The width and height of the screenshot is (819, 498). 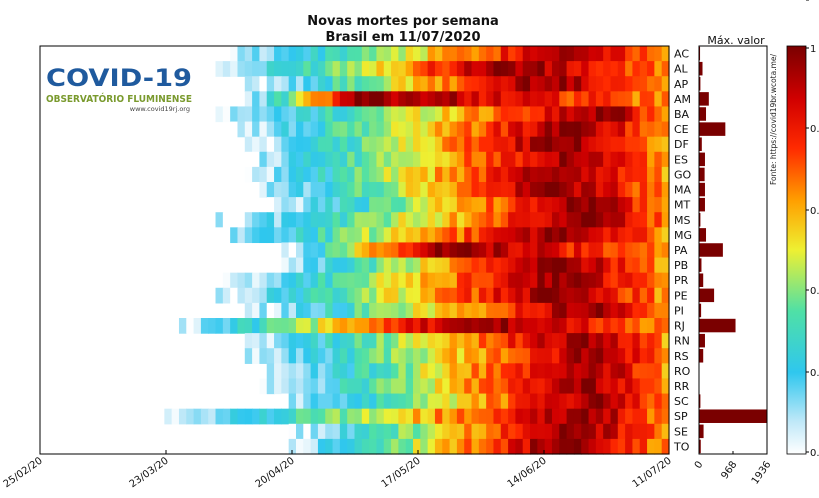 I want to click on state-label-ba: BA, so click(x=682, y=114).